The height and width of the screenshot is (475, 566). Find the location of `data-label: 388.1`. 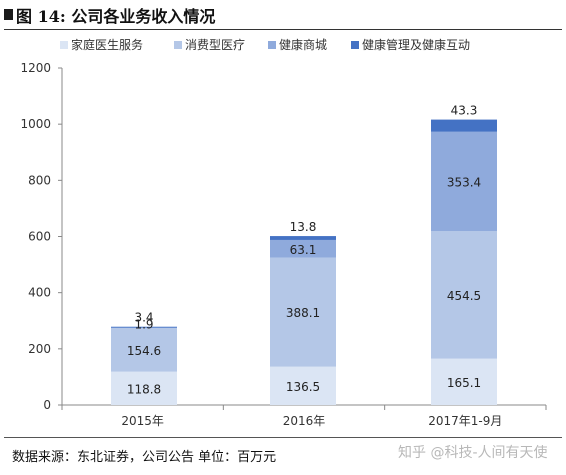

data-label: 388.1 is located at coordinates (303, 313).